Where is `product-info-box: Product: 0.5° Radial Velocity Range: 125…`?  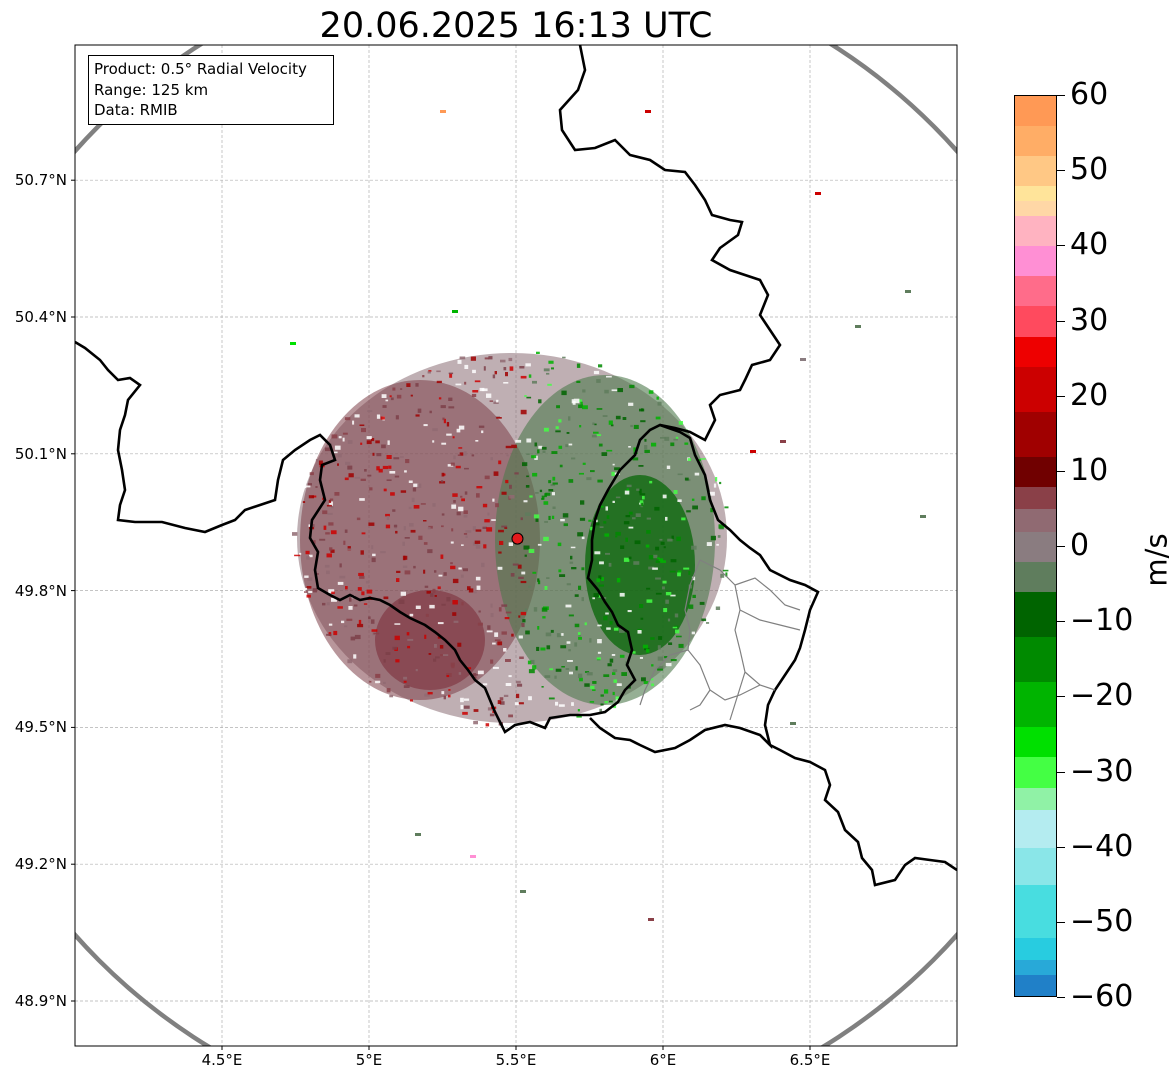
product-info-box: Product: 0.5° Radial Velocity Range: 125… is located at coordinates (211, 90).